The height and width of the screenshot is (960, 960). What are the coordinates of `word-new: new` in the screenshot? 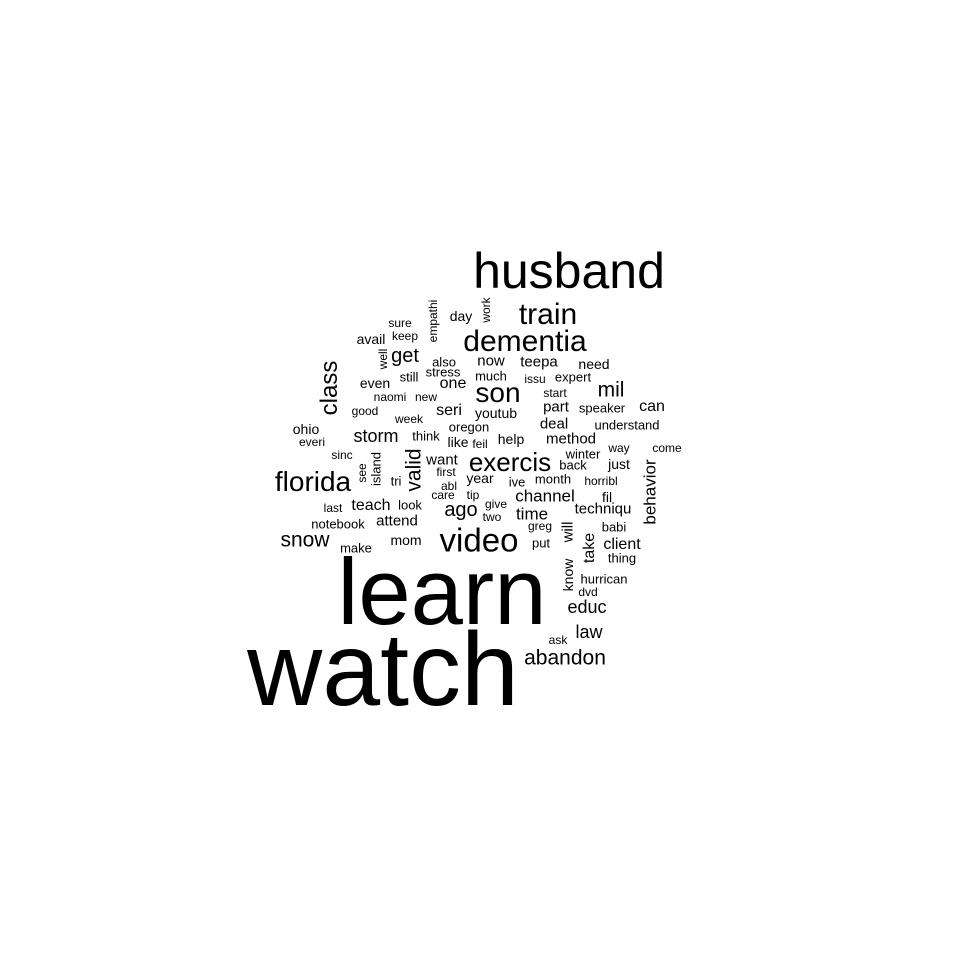 It's located at (426, 397).